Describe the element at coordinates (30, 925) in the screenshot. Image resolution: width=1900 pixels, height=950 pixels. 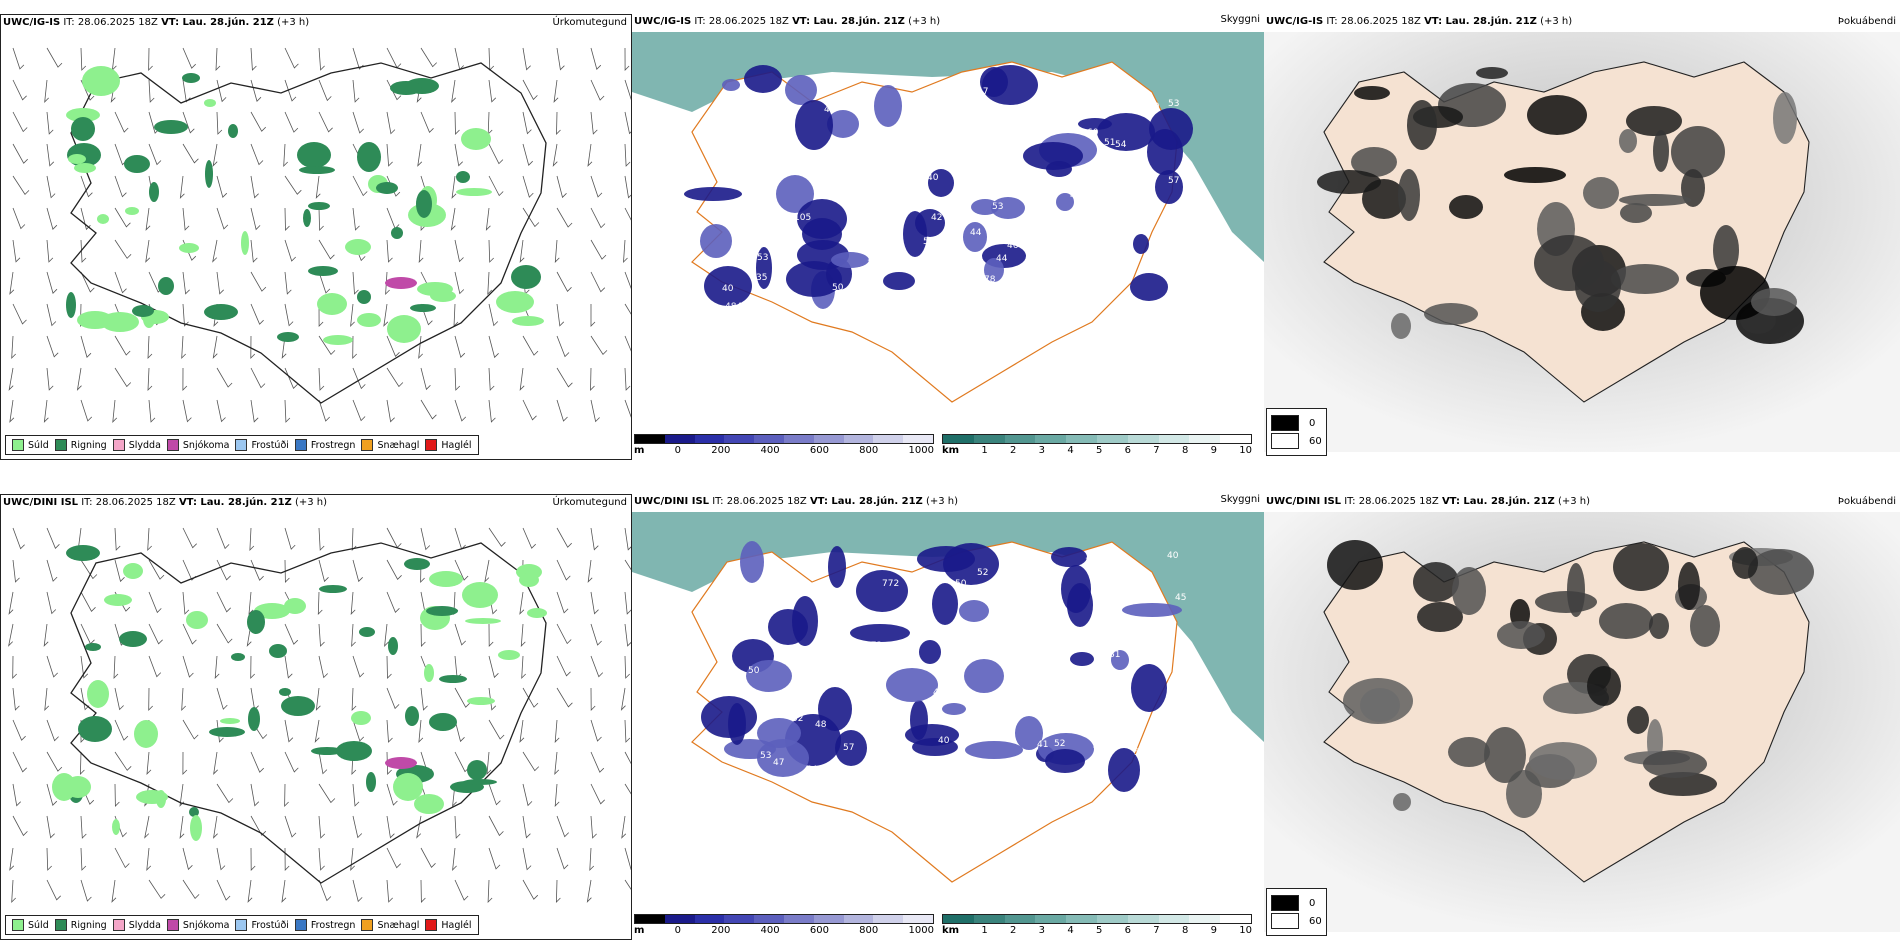
I see `legend-item: Súld` at that location.